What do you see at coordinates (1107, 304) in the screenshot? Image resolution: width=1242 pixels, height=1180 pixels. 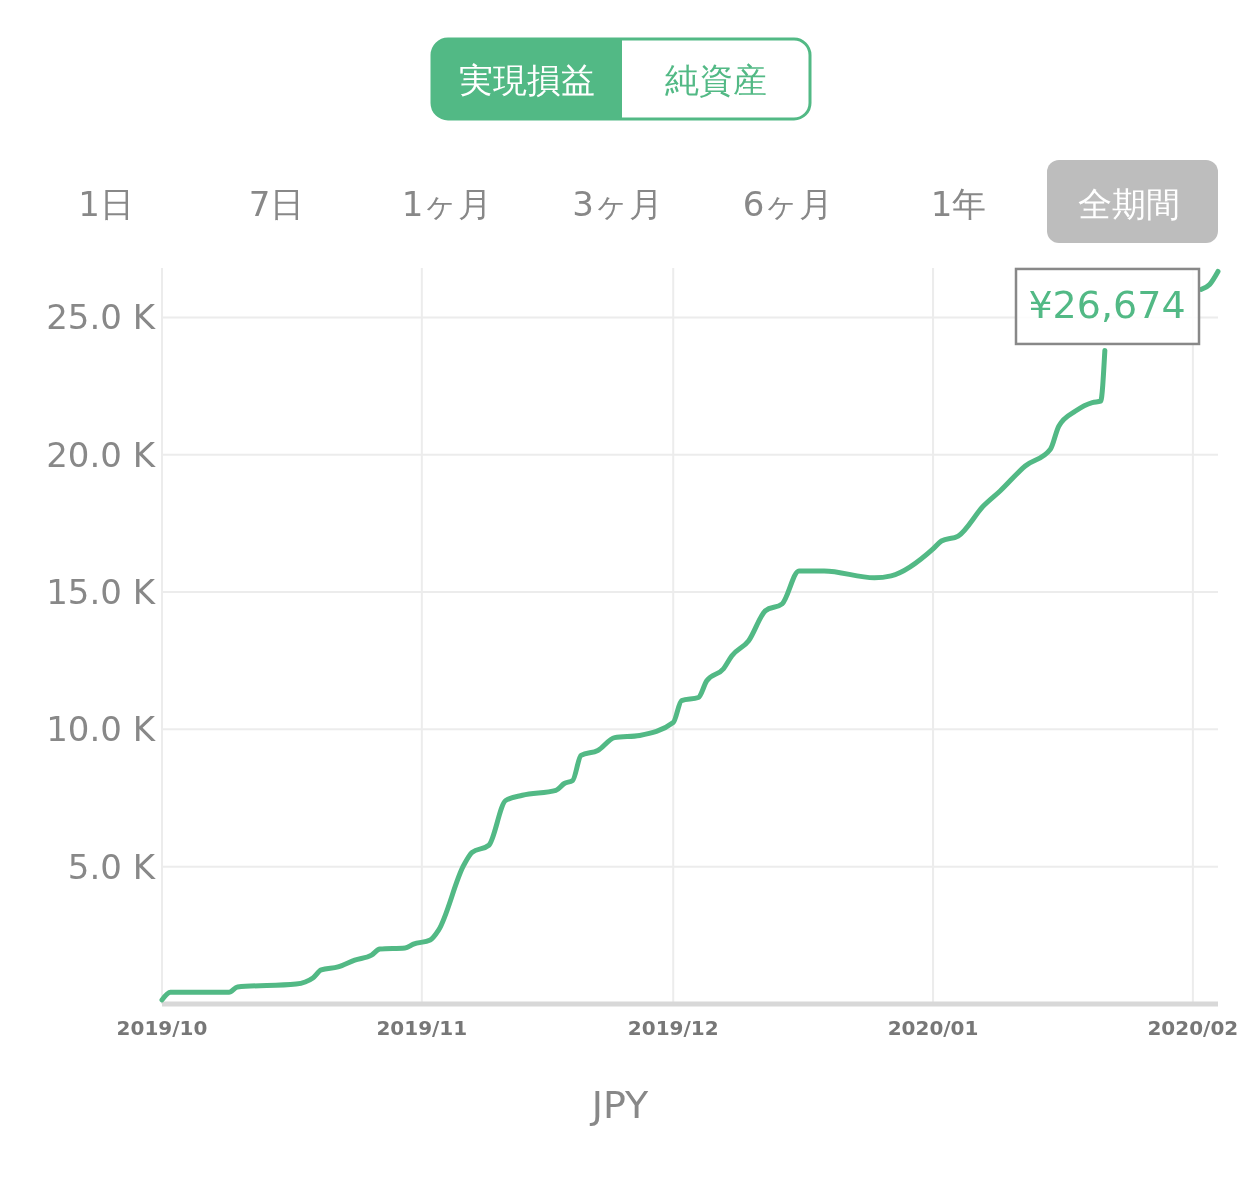 I see `annotation: ¥26,674` at bounding box center [1107, 304].